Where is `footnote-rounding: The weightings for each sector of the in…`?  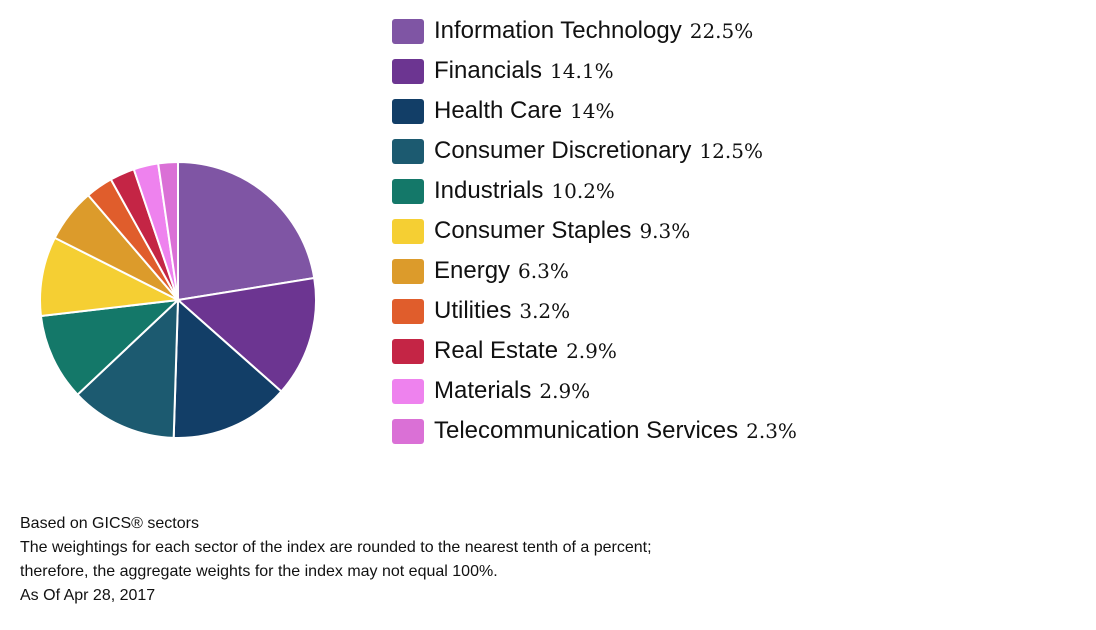 footnote-rounding: The weightings for each sector of the in… is located at coordinates (336, 547).